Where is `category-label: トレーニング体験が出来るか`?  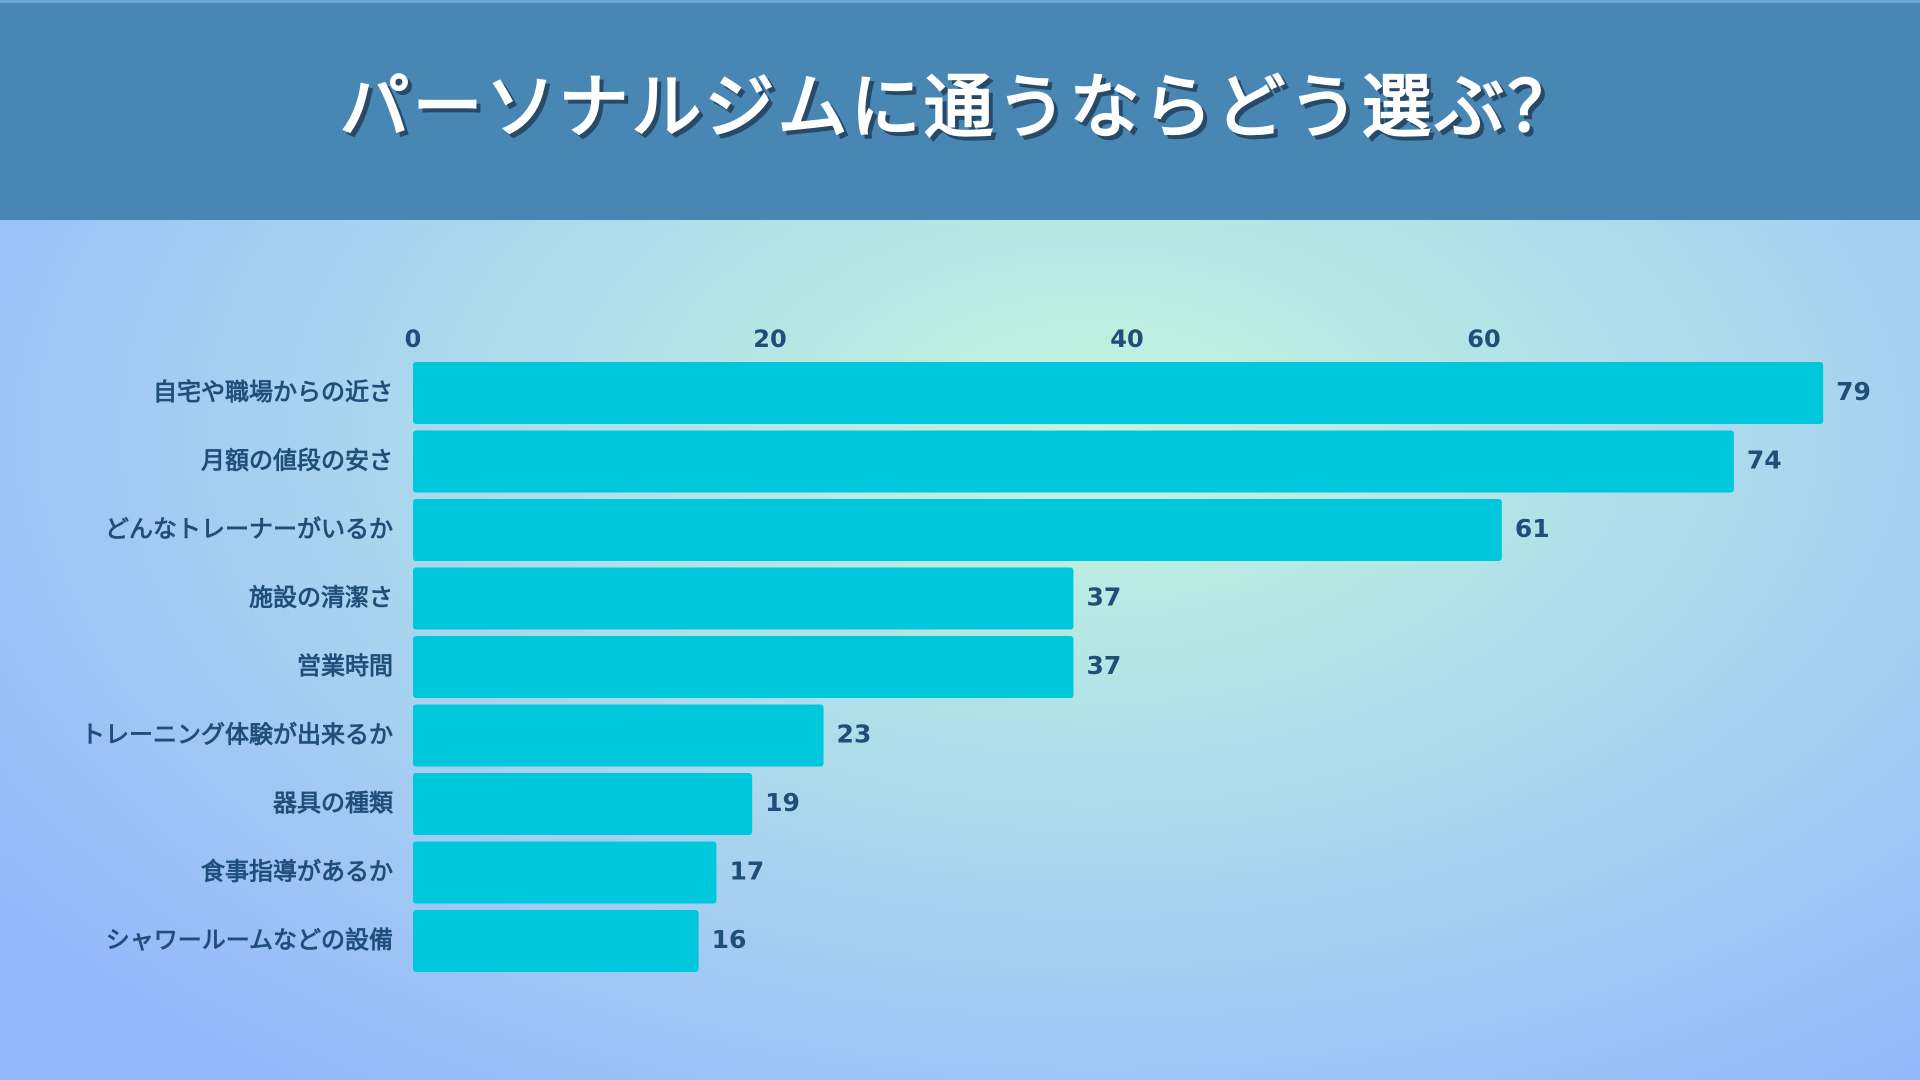
category-label: トレーニング体験が出来るか is located at coordinates (237, 735).